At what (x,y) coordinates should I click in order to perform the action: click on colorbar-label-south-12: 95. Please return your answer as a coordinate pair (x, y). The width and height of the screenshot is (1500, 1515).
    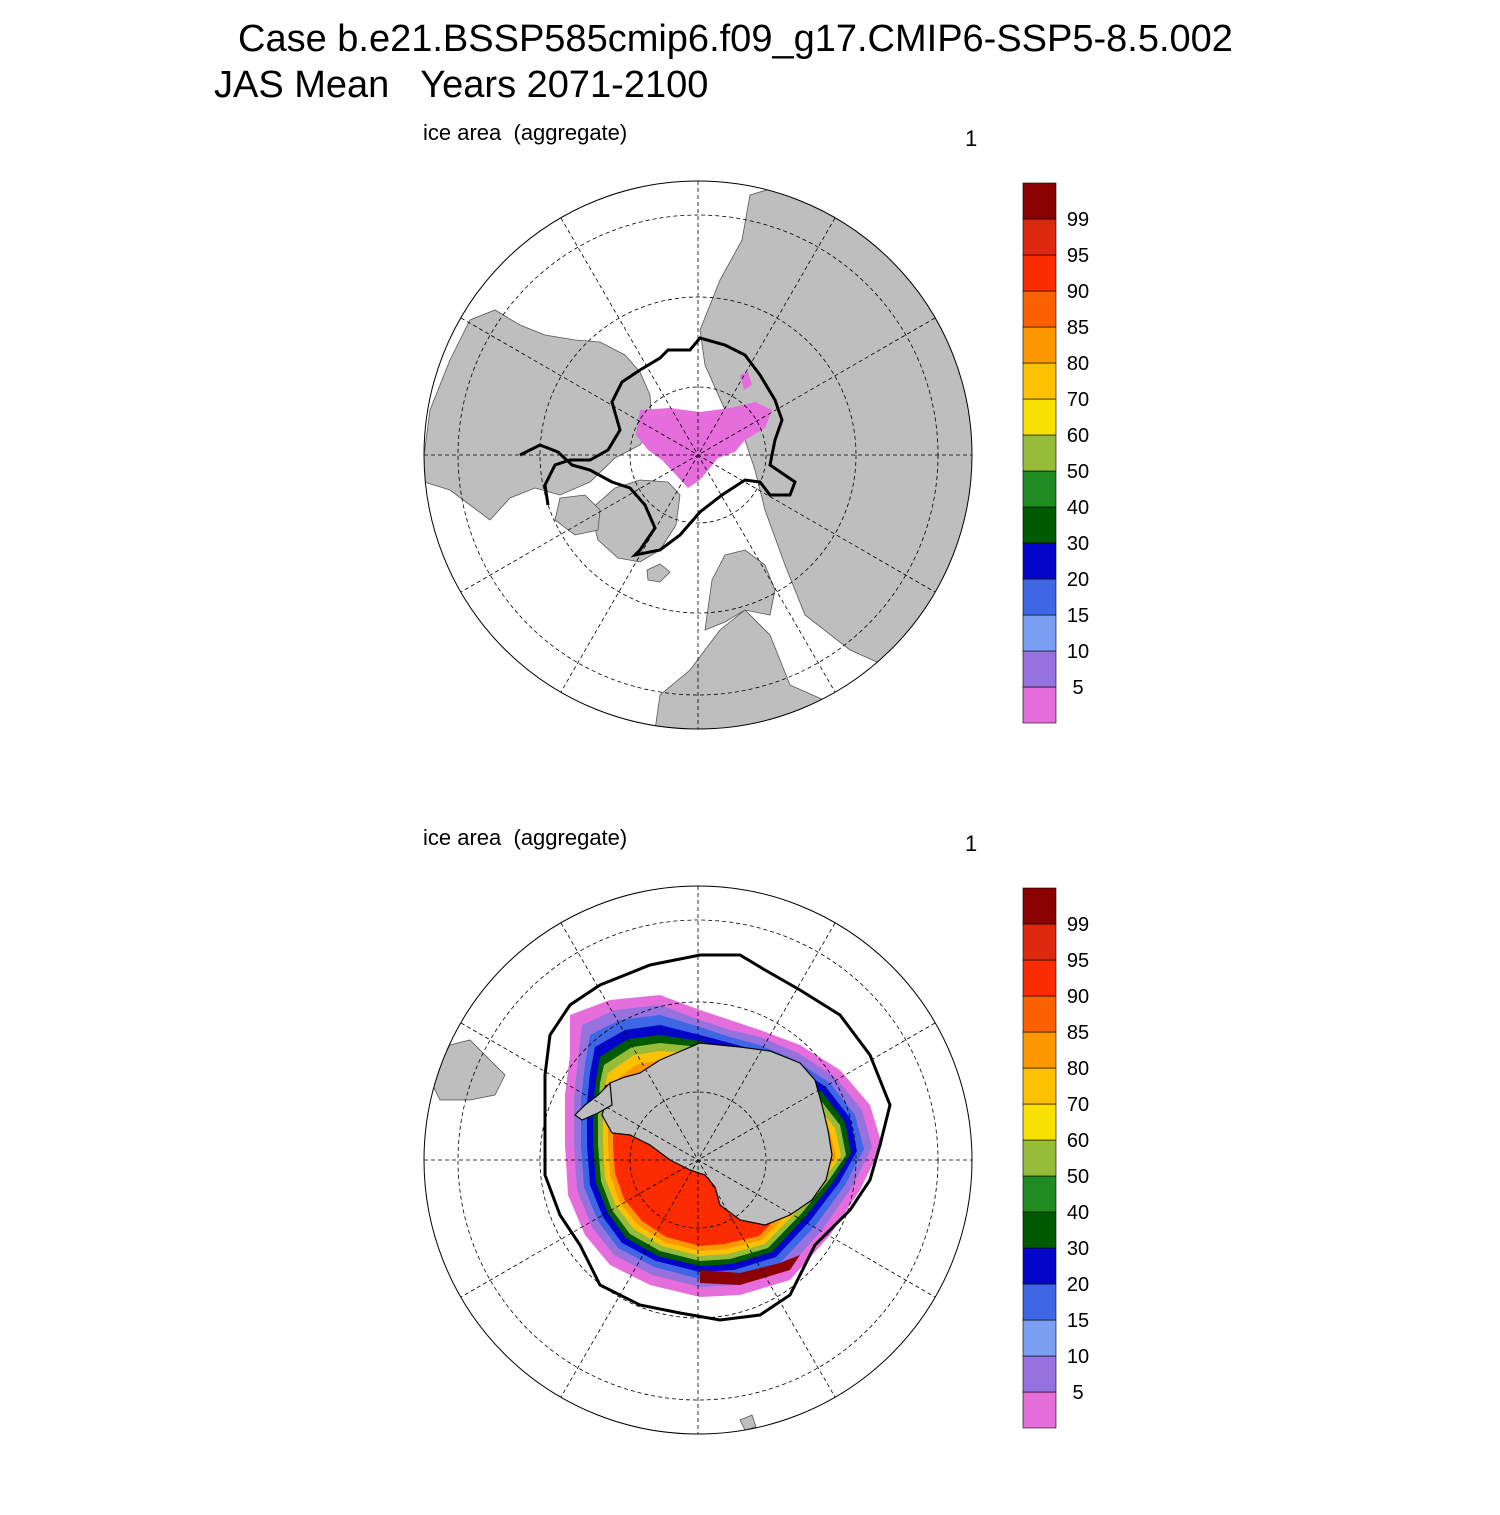
    Looking at the image, I should click on (1078, 961).